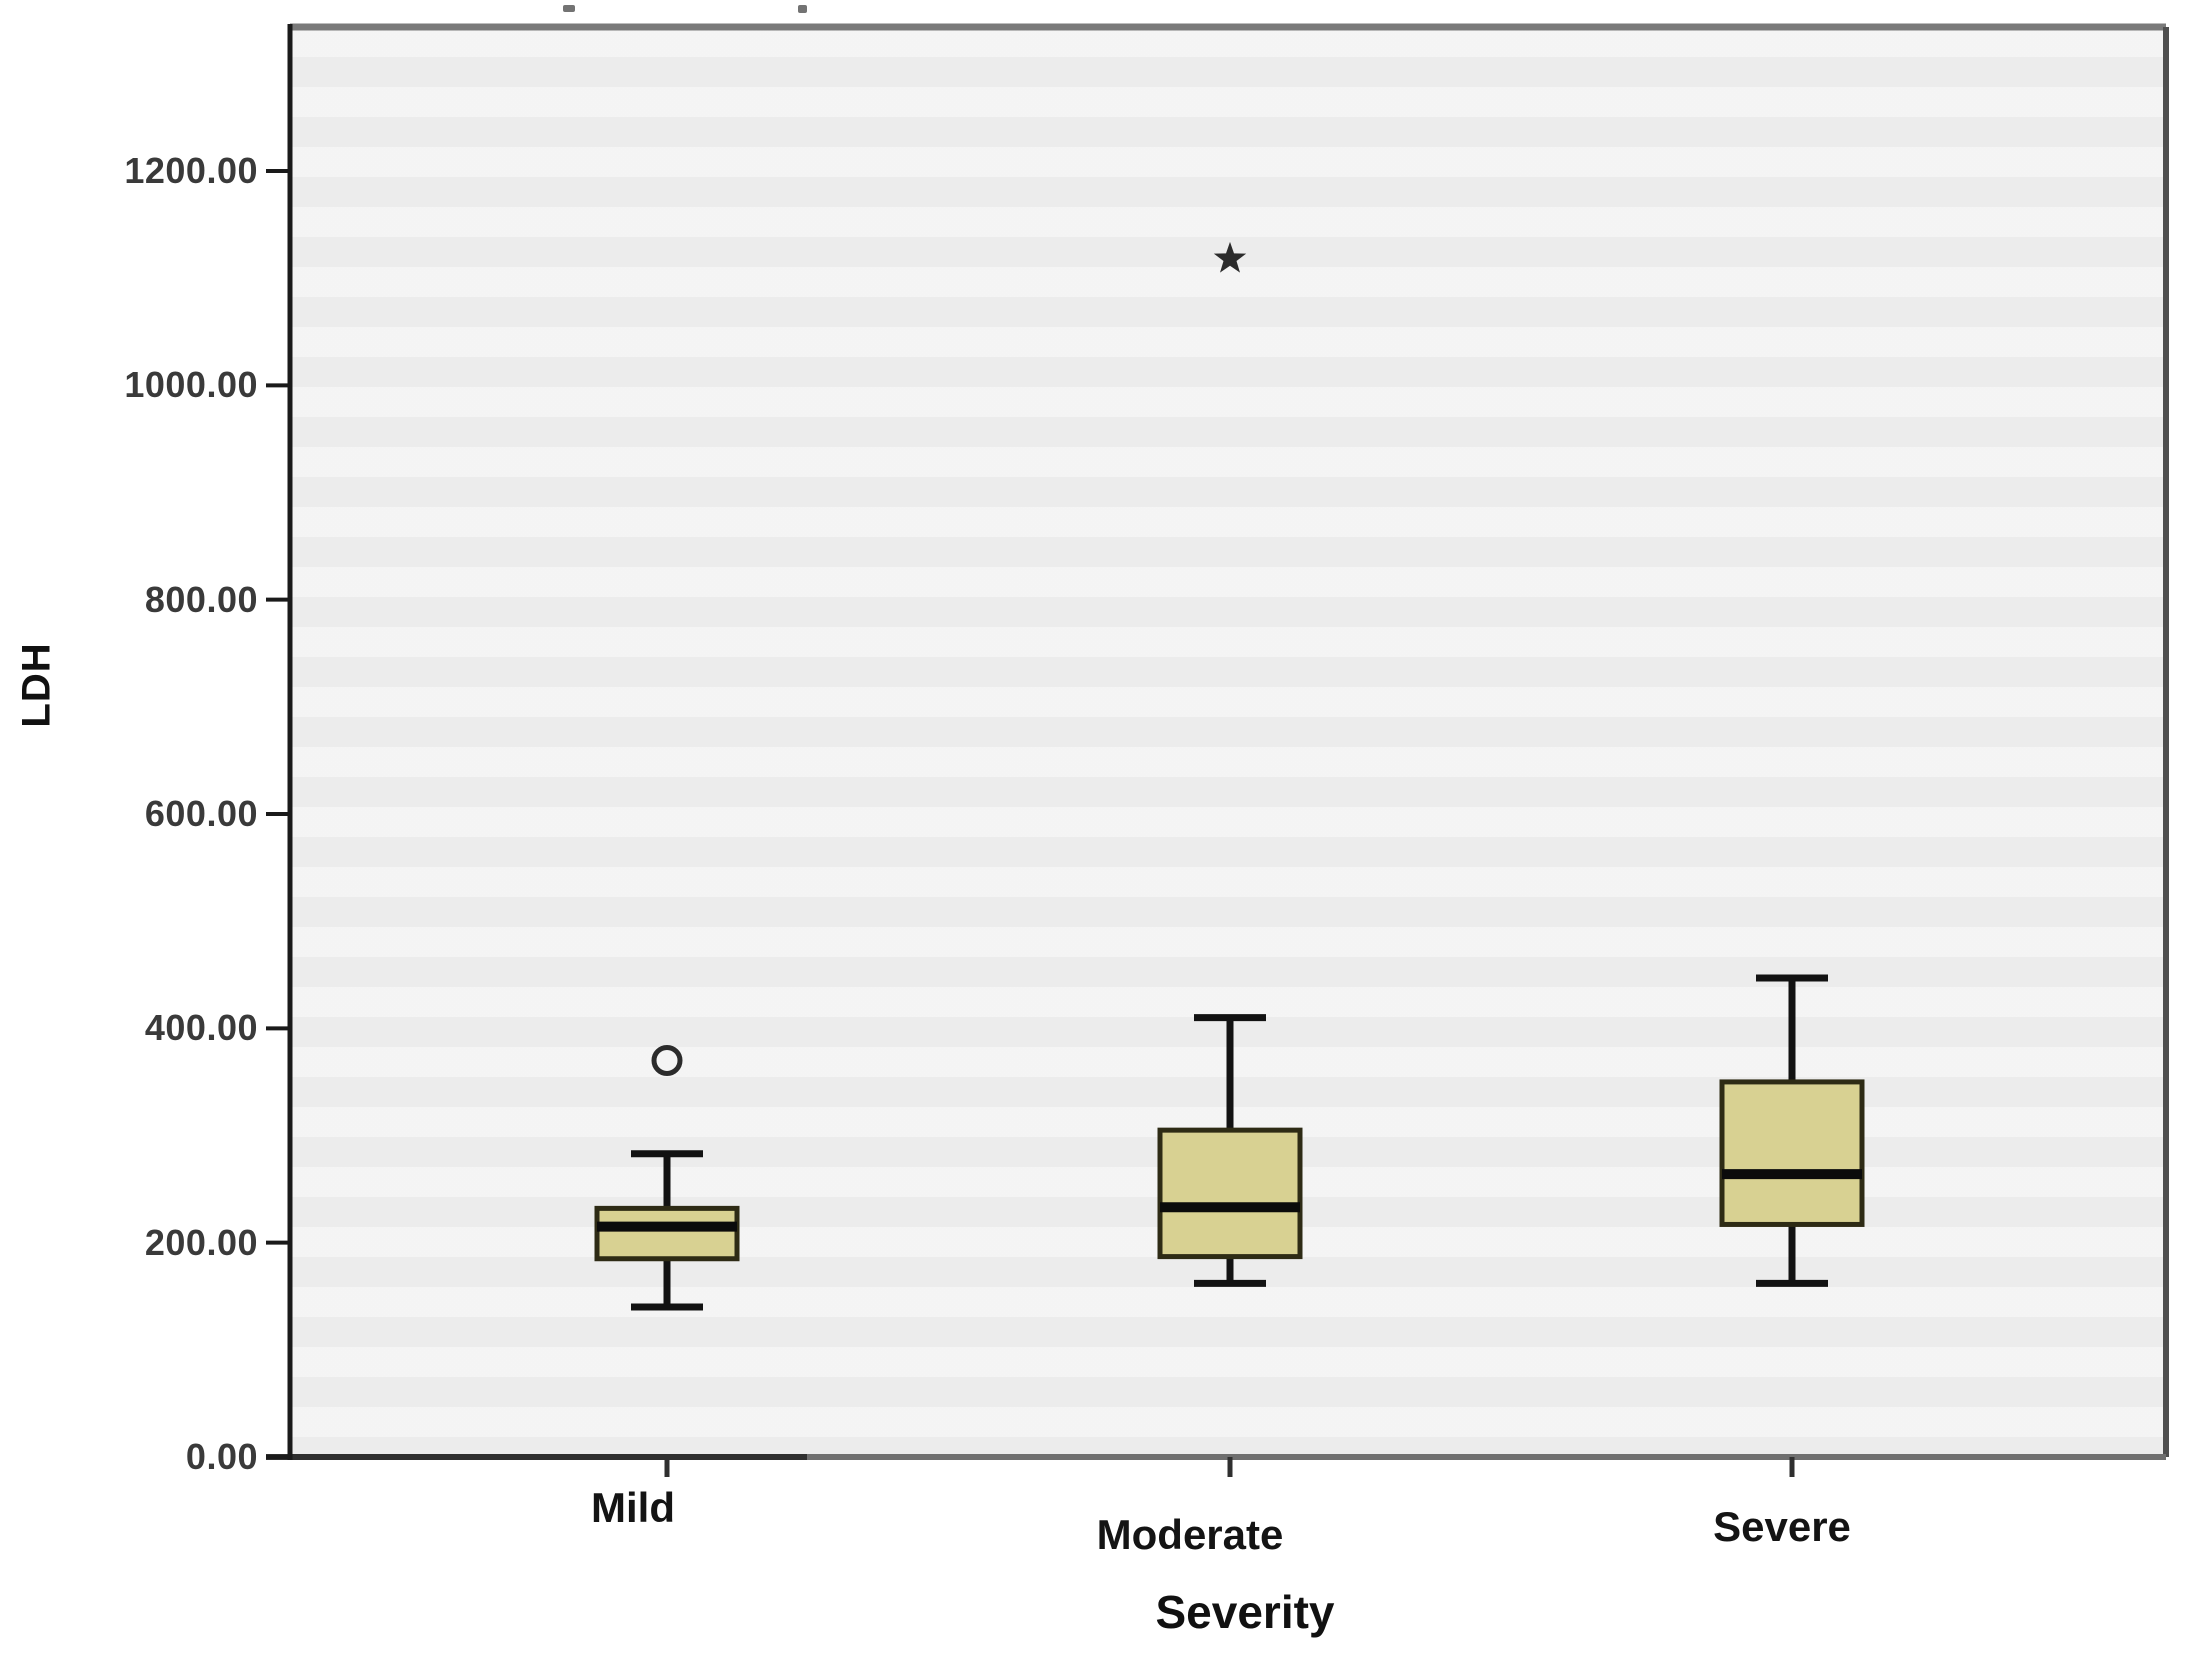 The height and width of the screenshot is (1658, 2195). What do you see at coordinates (667, 1233) in the screenshot?
I see `box-mild` at bounding box center [667, 1233].